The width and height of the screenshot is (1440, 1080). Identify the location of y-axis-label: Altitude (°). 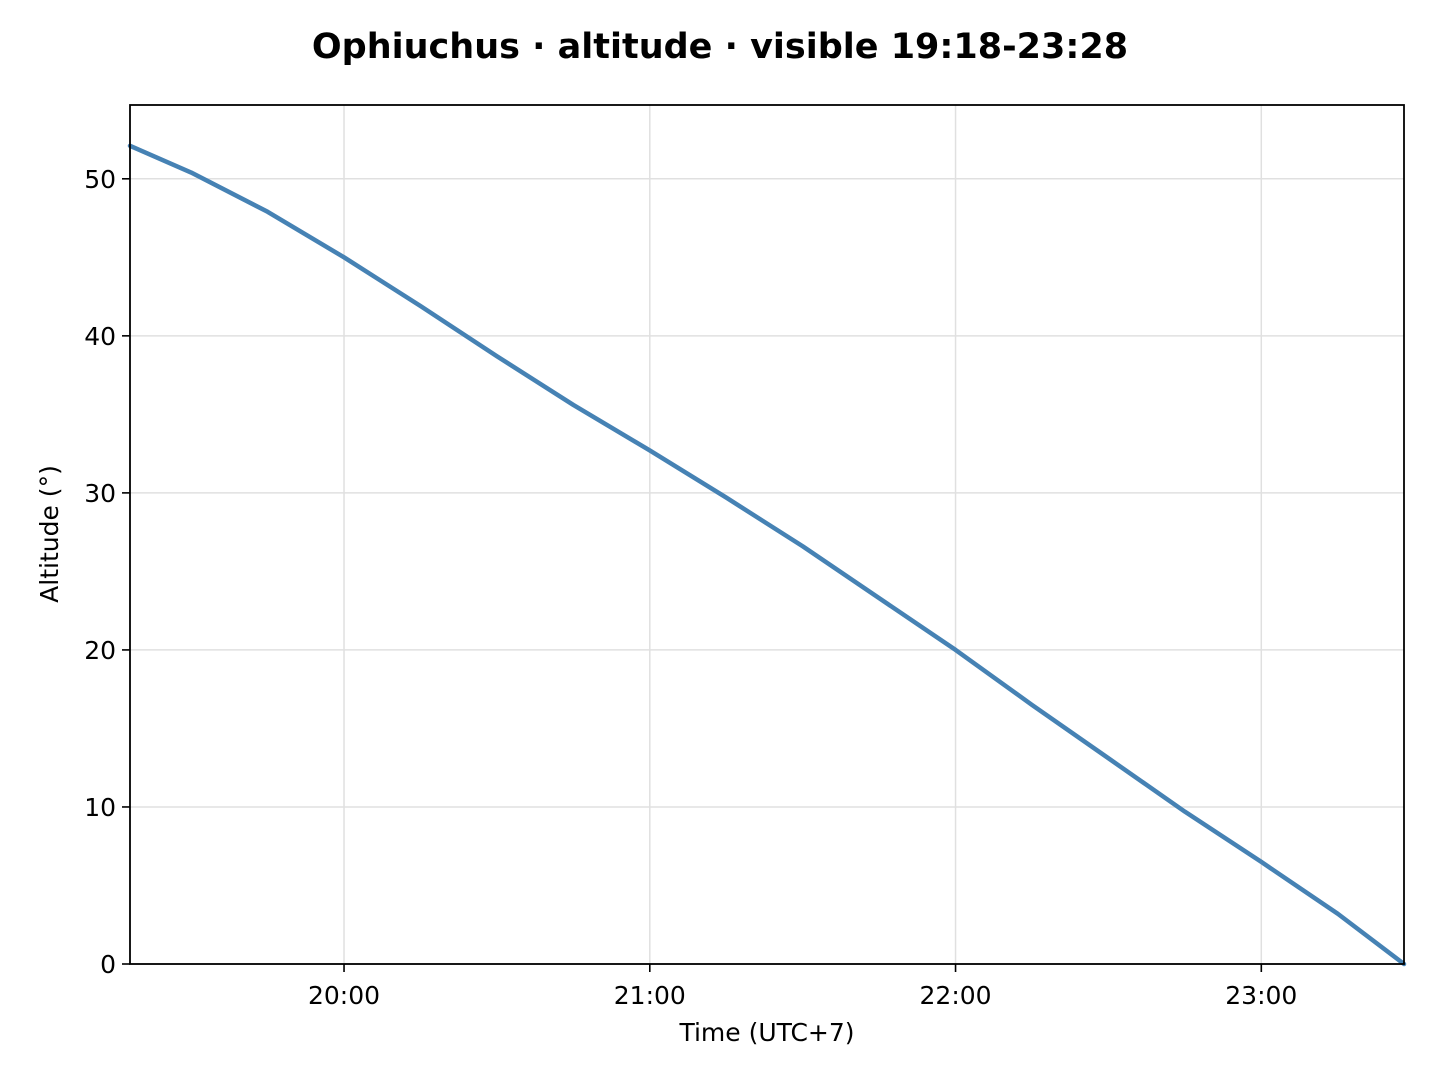
(49, 534).